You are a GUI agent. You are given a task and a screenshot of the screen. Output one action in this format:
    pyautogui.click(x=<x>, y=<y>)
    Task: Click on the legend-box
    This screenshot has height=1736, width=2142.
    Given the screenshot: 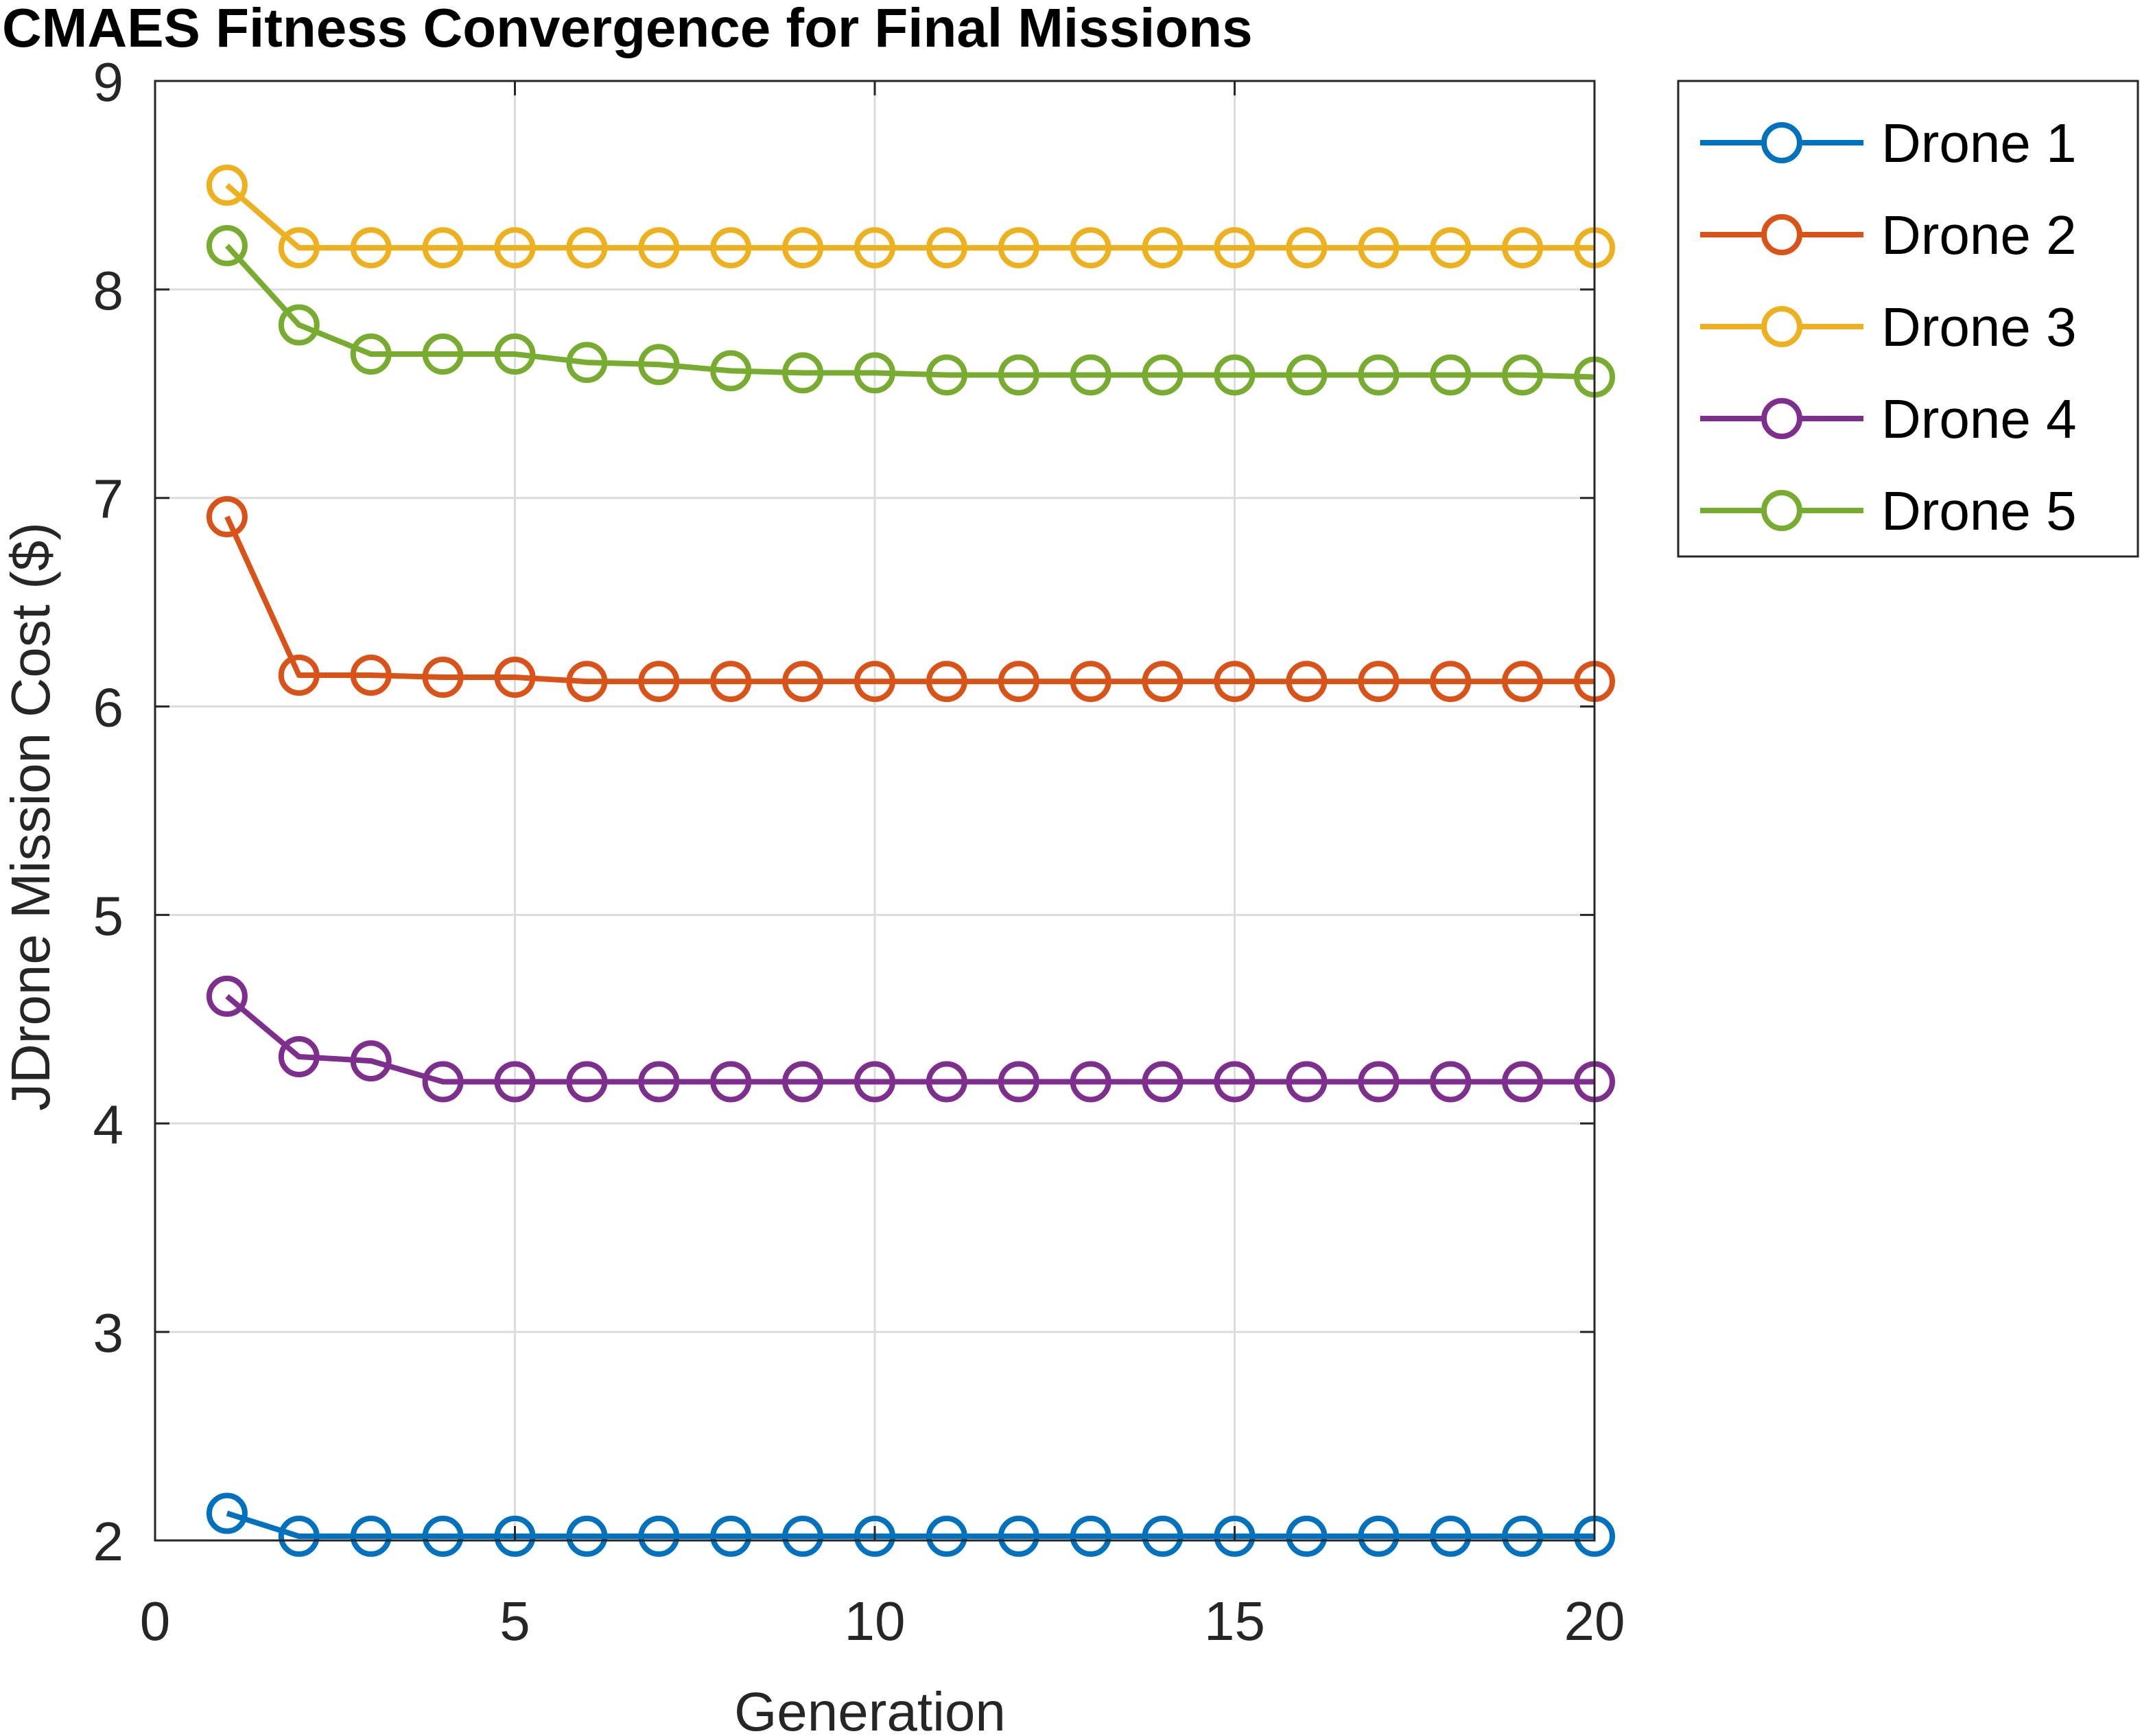 What is the action you would take?
    pyautogui.click(x=1908, y=319)
    